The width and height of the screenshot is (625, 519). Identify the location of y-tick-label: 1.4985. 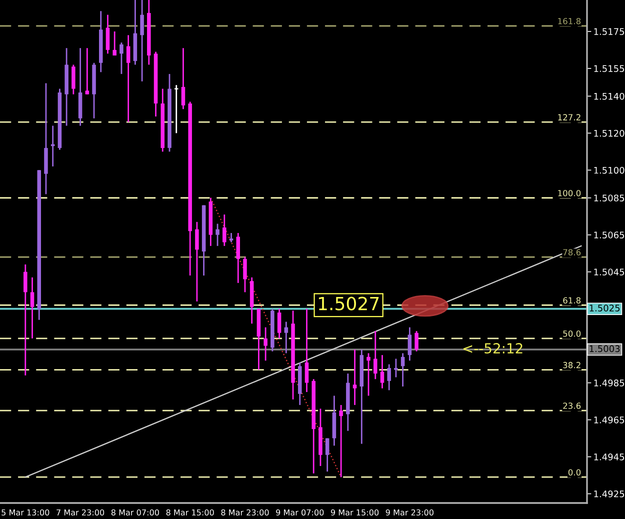
(609, 383).